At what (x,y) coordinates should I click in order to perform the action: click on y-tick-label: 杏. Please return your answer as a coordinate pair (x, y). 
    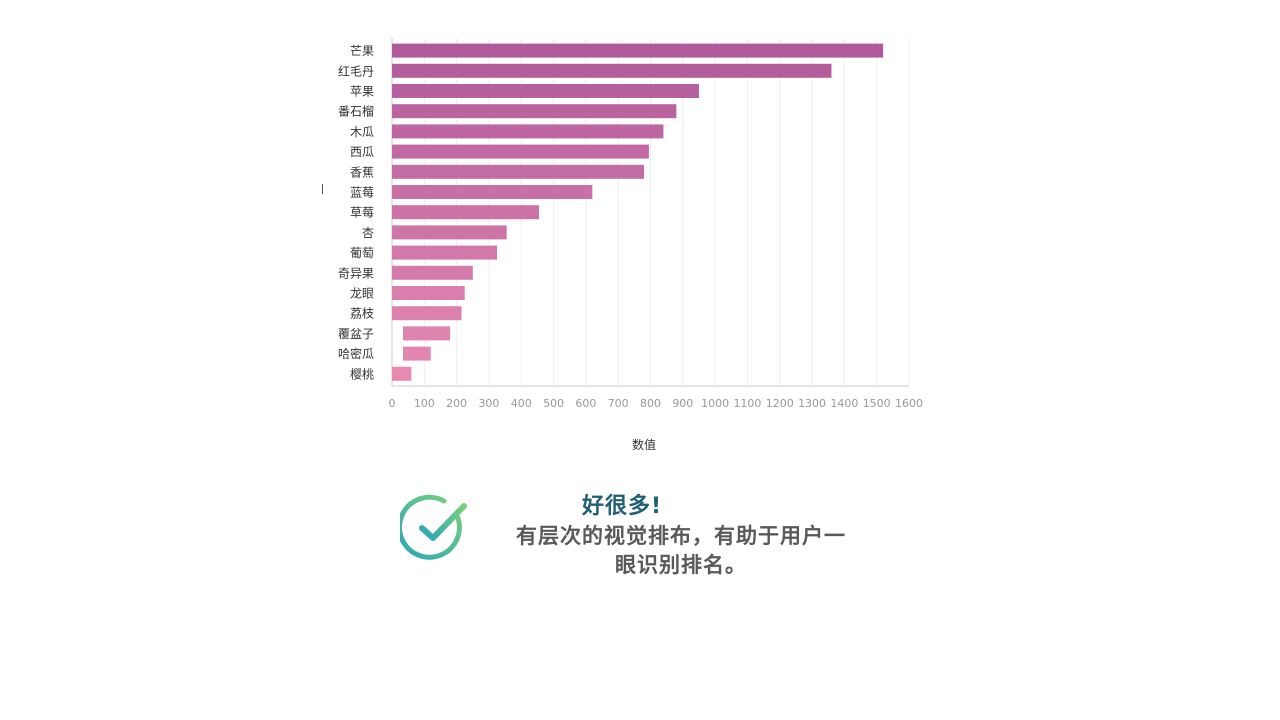
    Looking at the image, I should click on (368, 233).